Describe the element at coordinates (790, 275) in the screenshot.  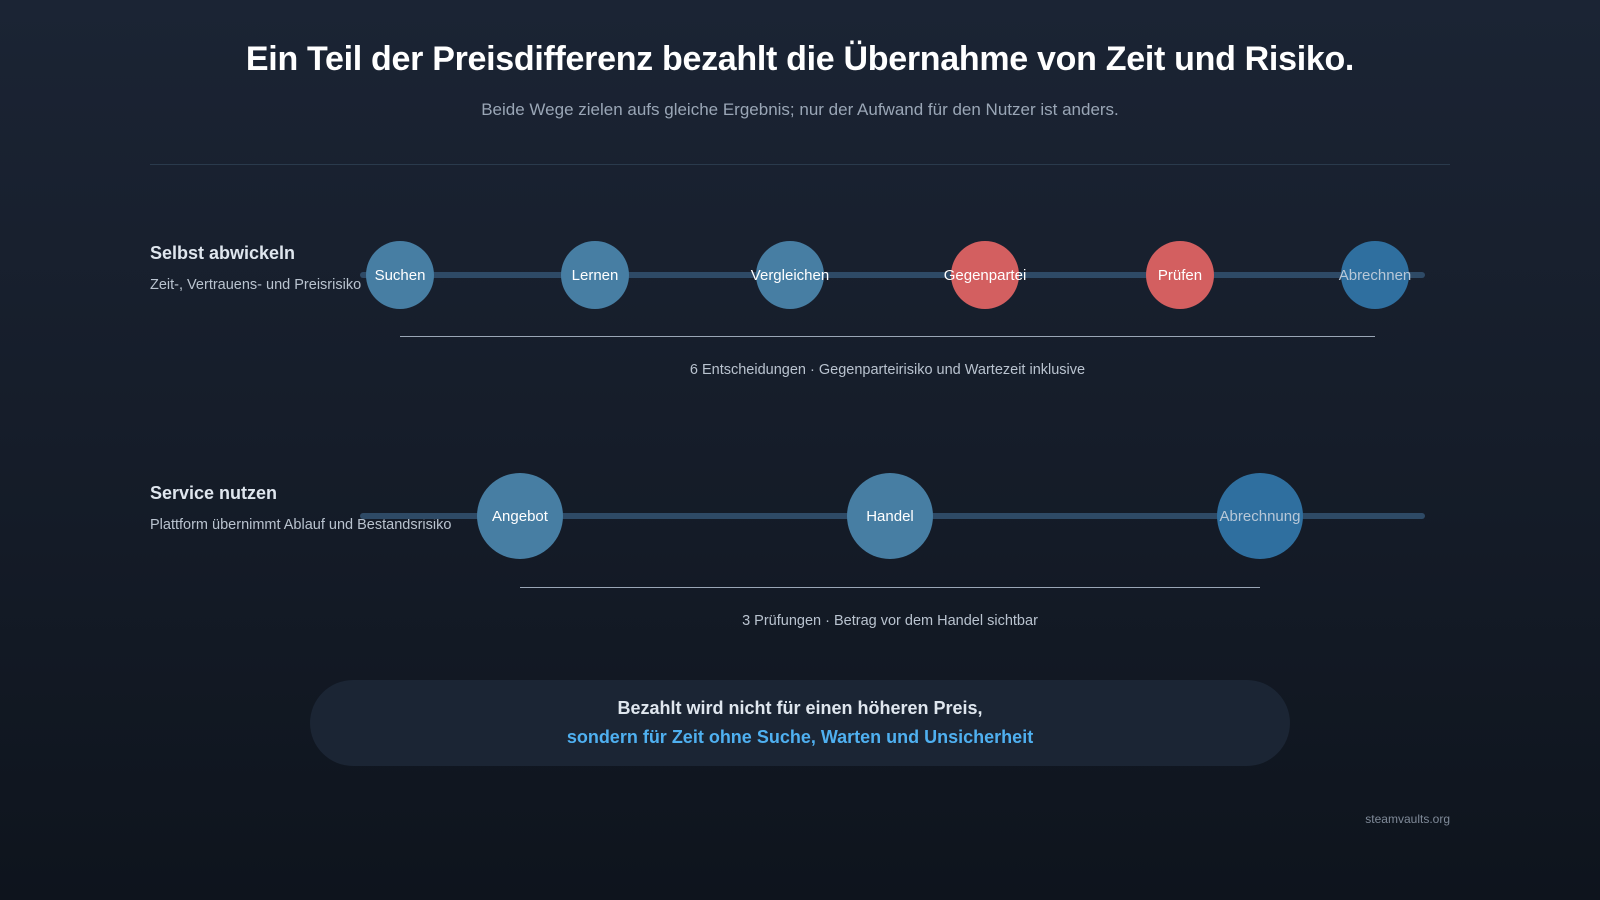
I see `step-node-vergleichen: Vergleichen` at that location.